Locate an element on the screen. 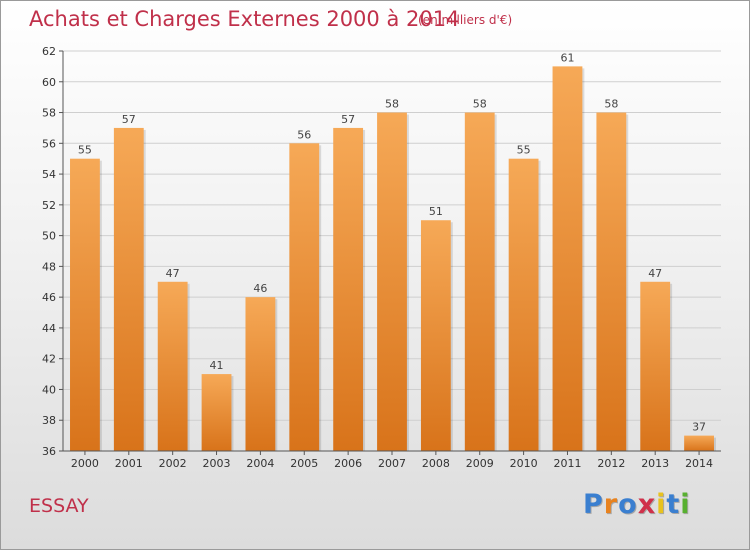 This screenshot has width=750, height=550. data-label-2004: 46 is located at coordinates (260, 288).